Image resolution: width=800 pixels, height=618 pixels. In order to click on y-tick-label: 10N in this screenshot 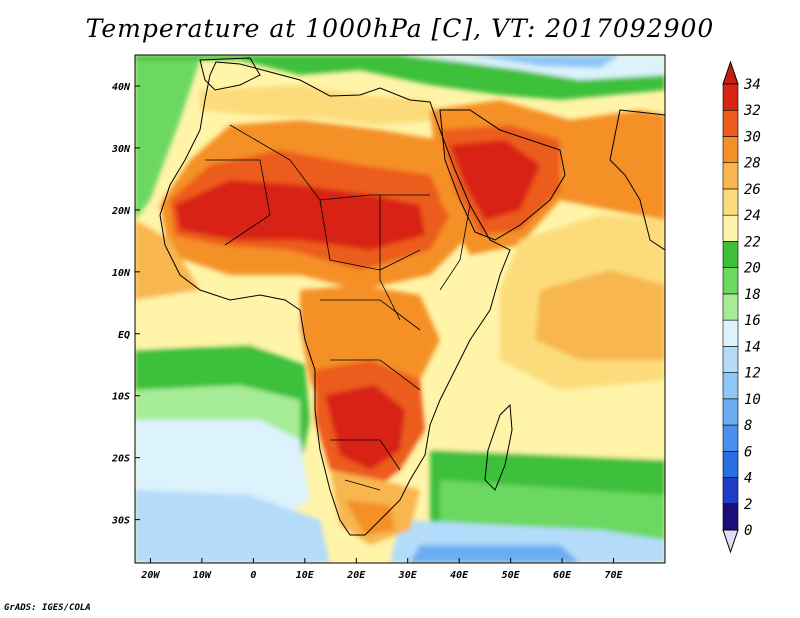, I will do `click(121, 273)`.